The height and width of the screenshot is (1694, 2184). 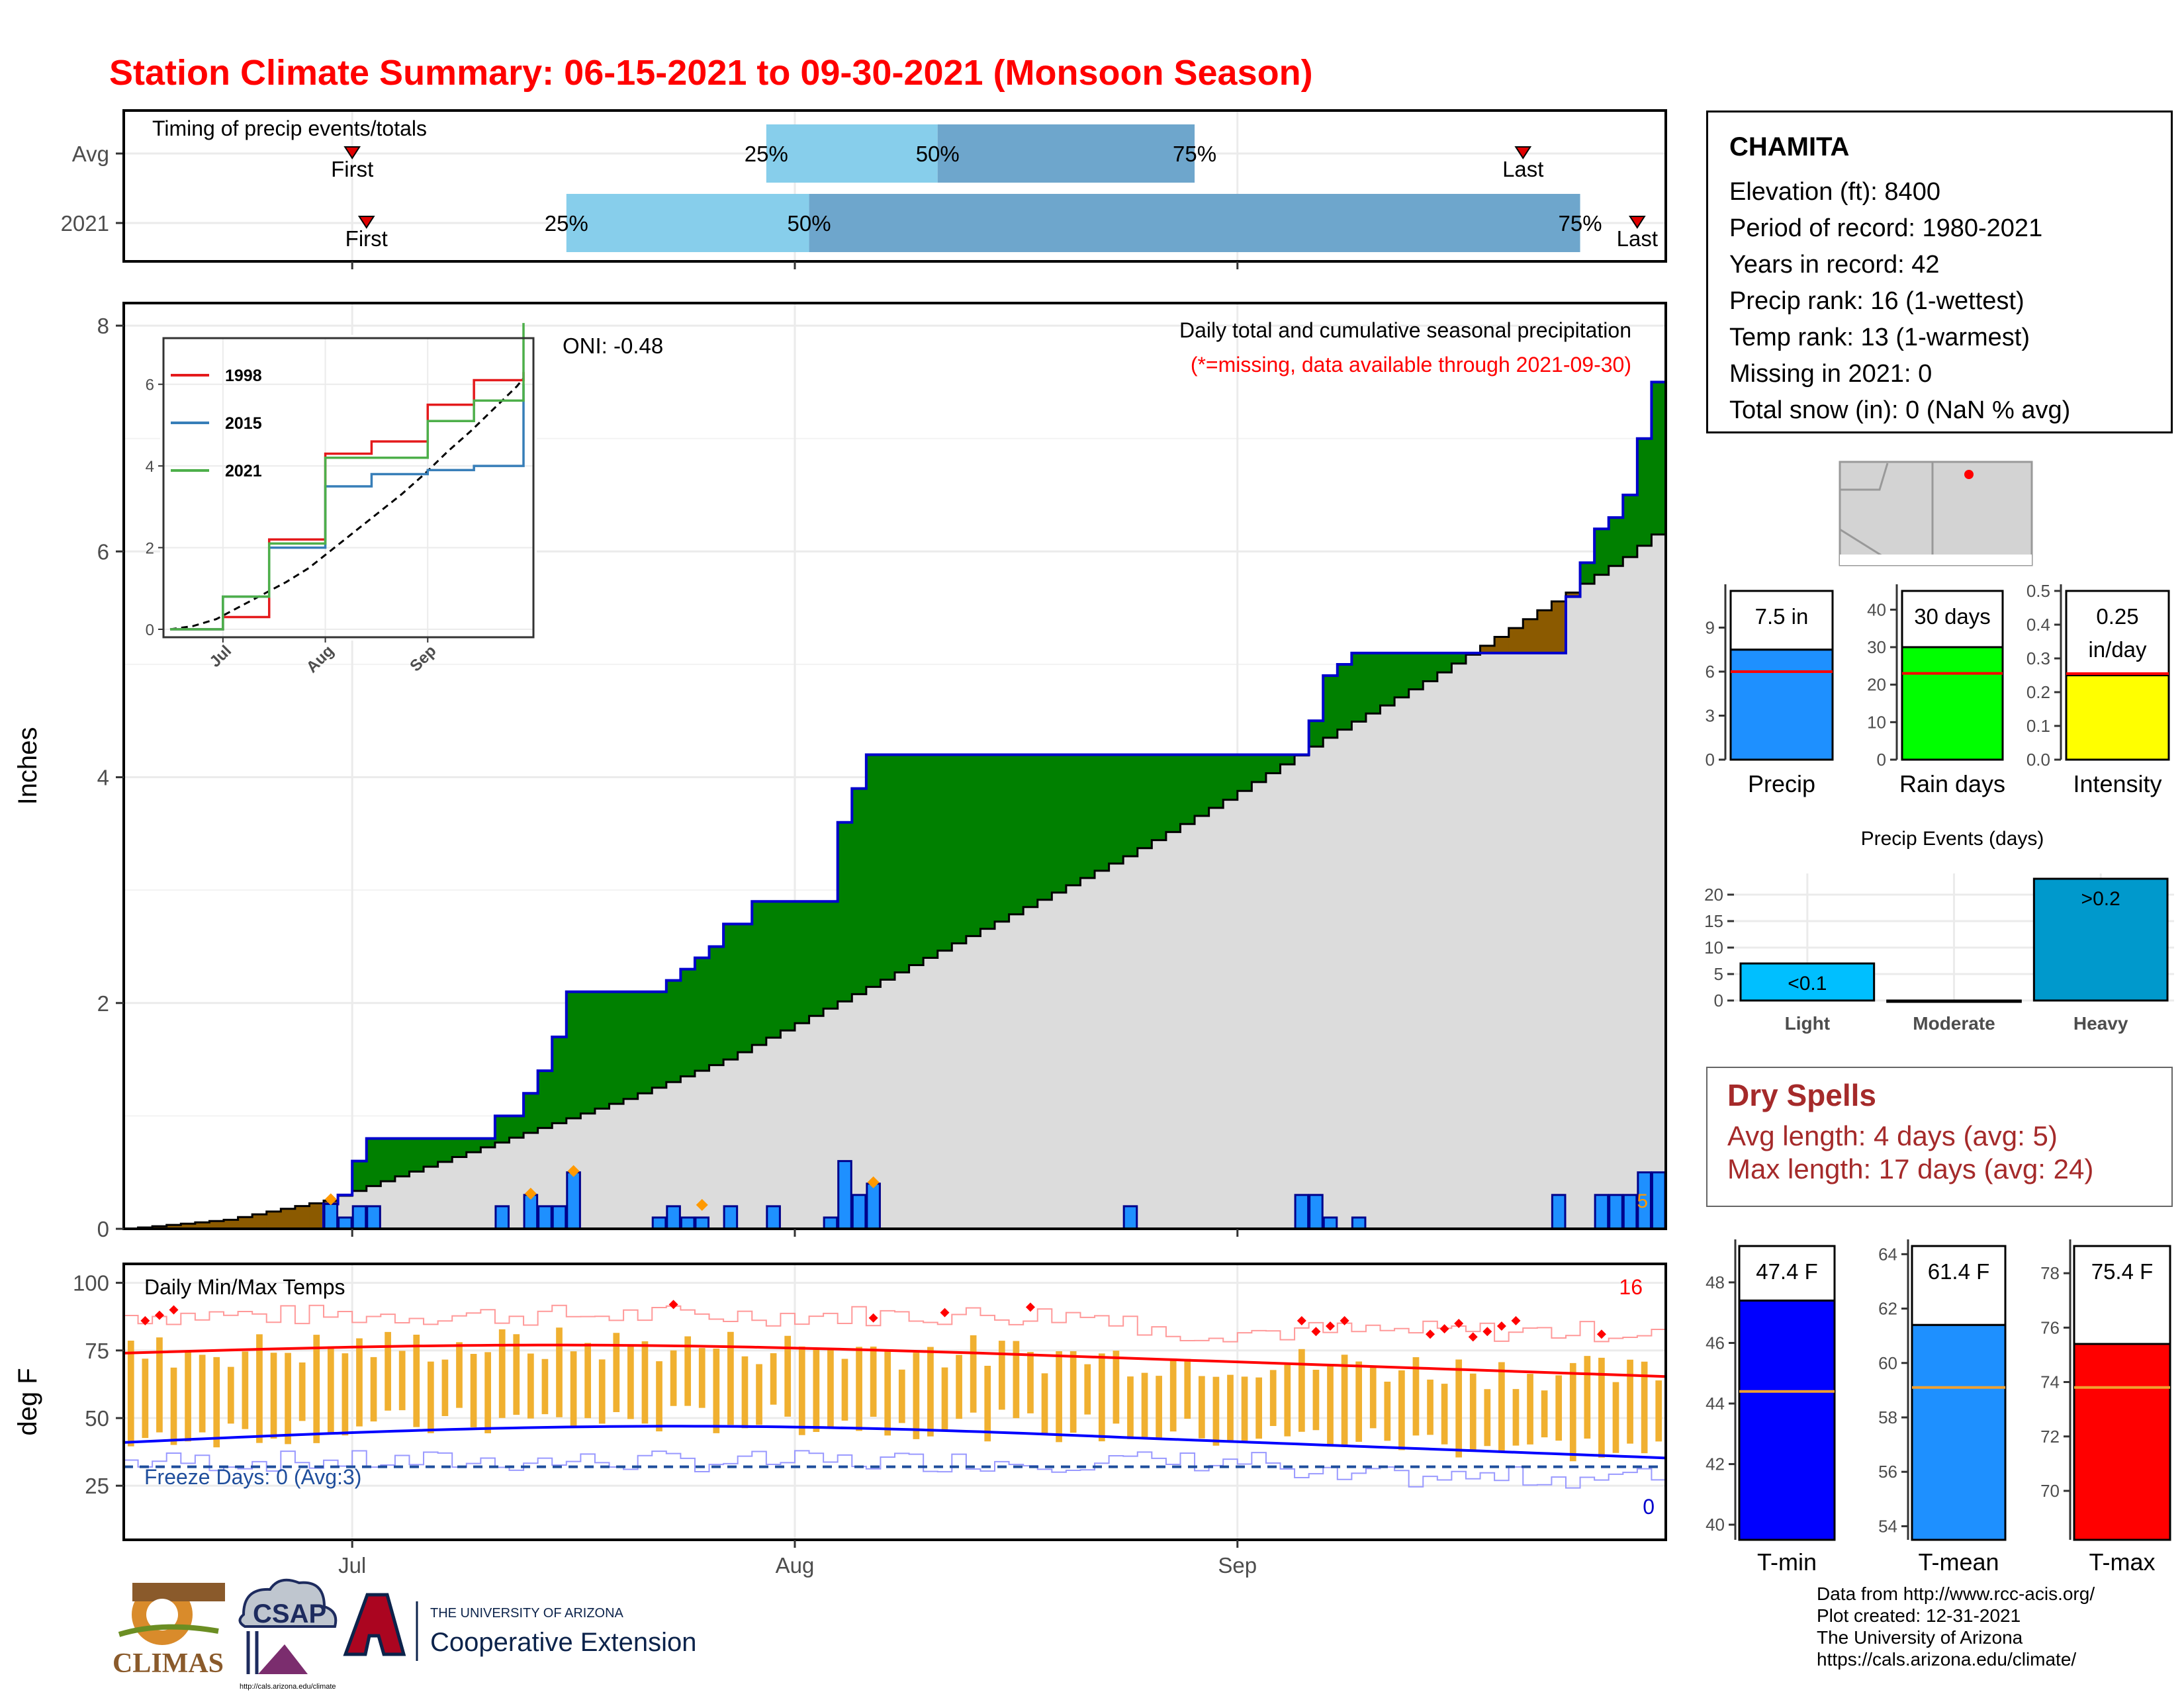 I want to click on timing-row-label: Avg, so click(x=90, y=154).